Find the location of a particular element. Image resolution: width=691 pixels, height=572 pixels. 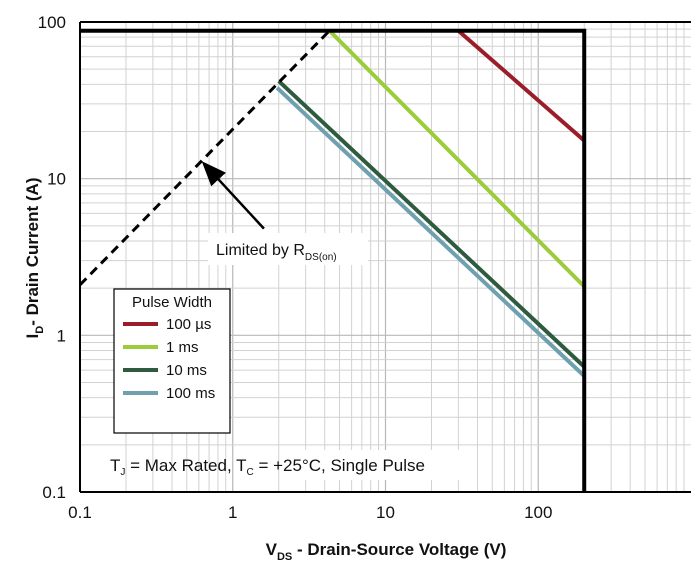

legend-entry-label: 1 ms is located at coordinates (182, 347).